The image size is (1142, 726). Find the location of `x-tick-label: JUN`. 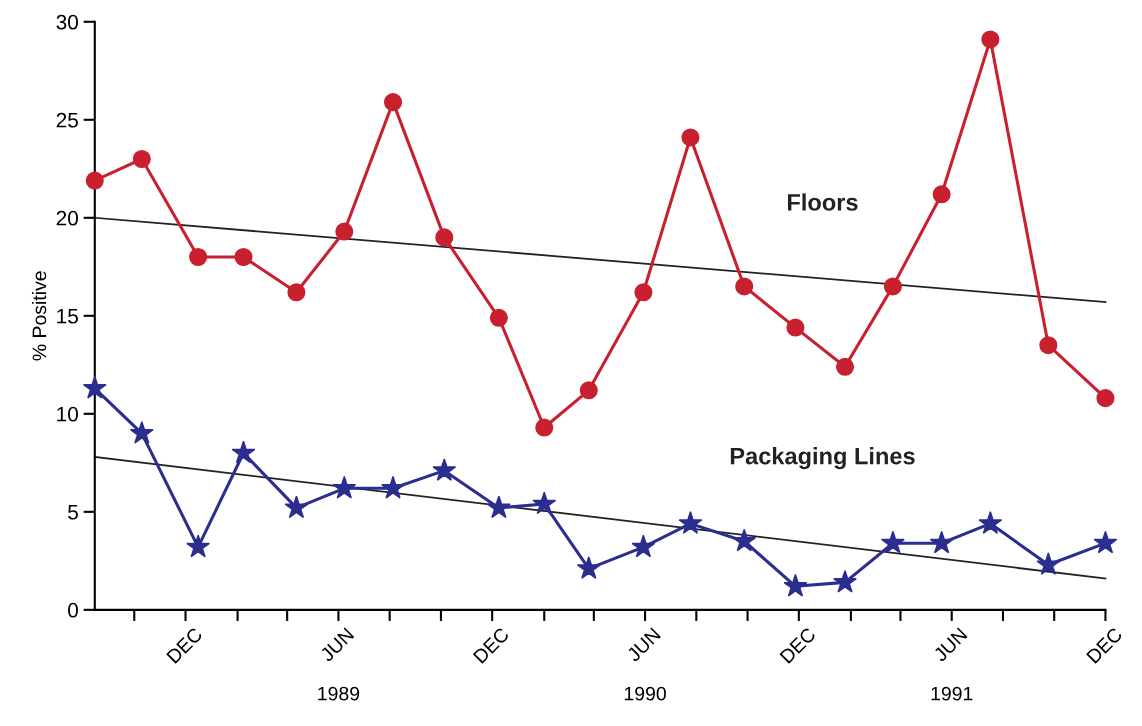

x-tick-label: JUN is located at coordinates (950, 645).